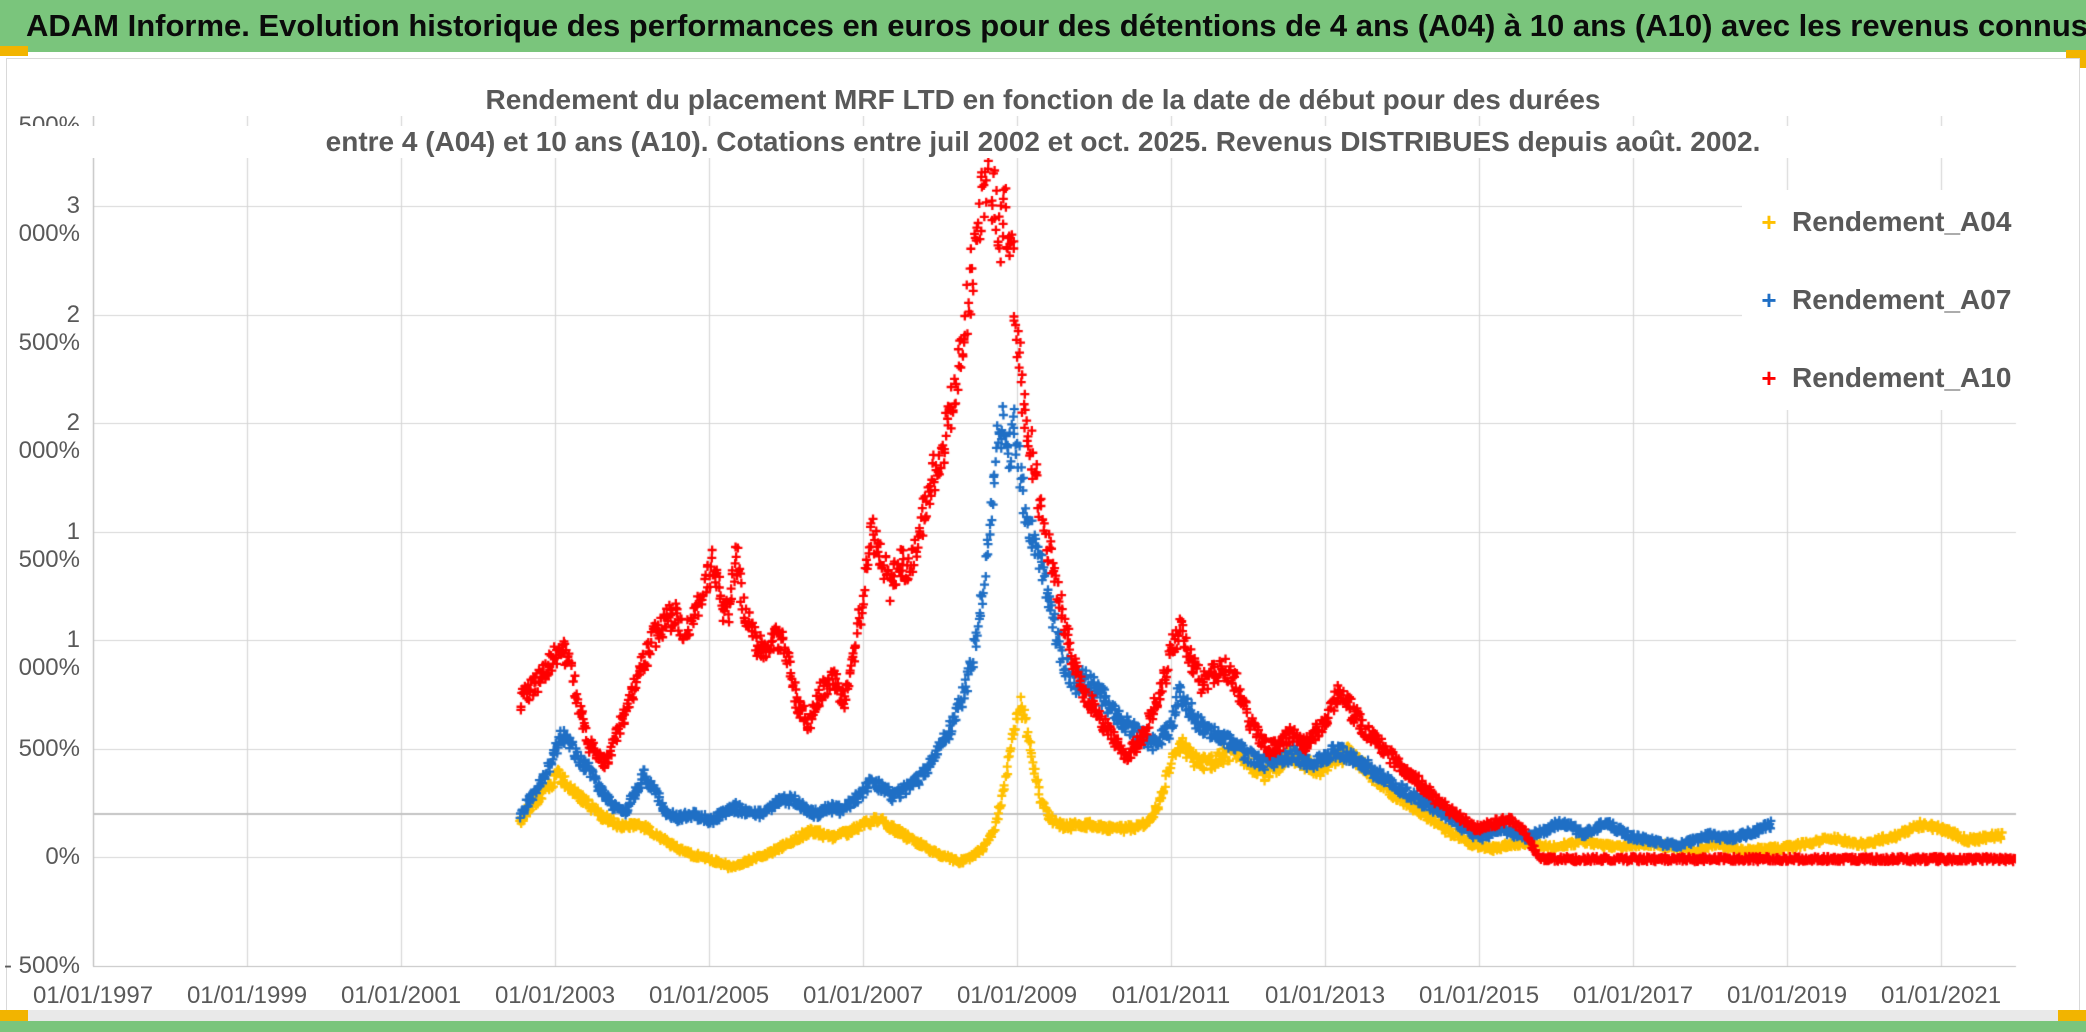 Image resolution: width=2086 pixels, height=1032 pixels. Describe the element at coordinates (1941, 995) in the screenshot. I see `x-tick-label: 01/01/2021` at that location.